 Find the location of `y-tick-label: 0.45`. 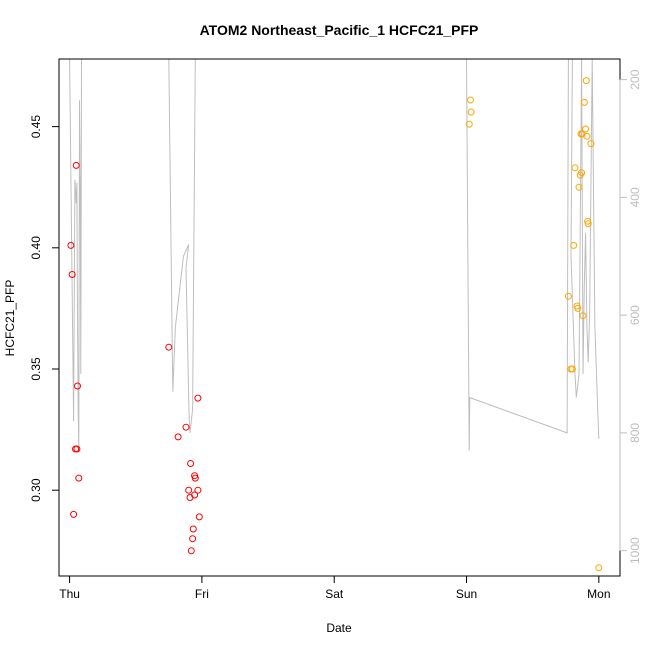

y-tick-label: 0.45 is located at coordinates (36, 127).